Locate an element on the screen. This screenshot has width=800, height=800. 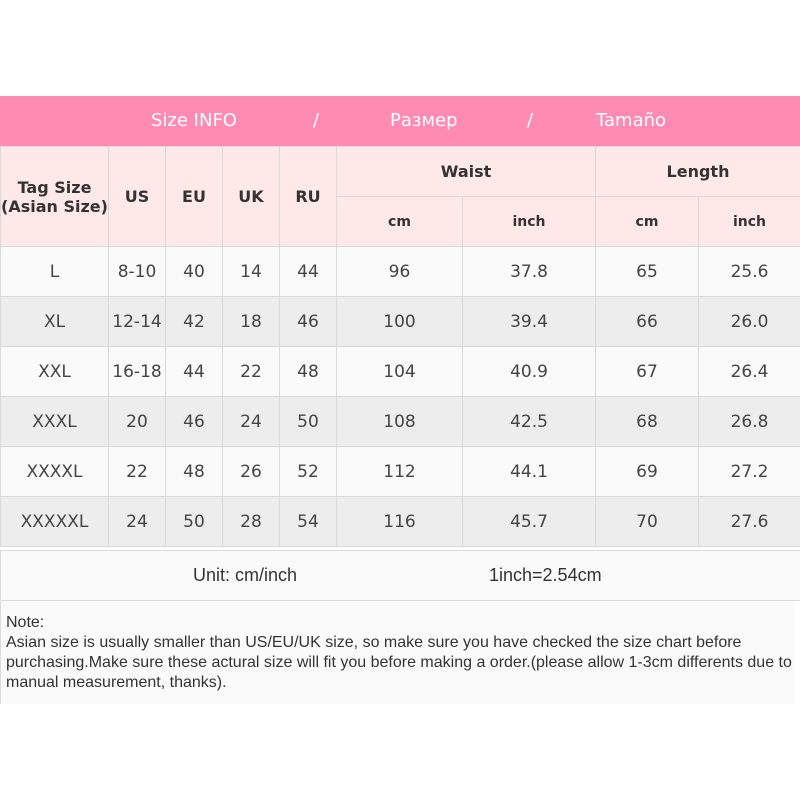
cell-tag-size: XXXXXL is located at coordinates (54, 521).